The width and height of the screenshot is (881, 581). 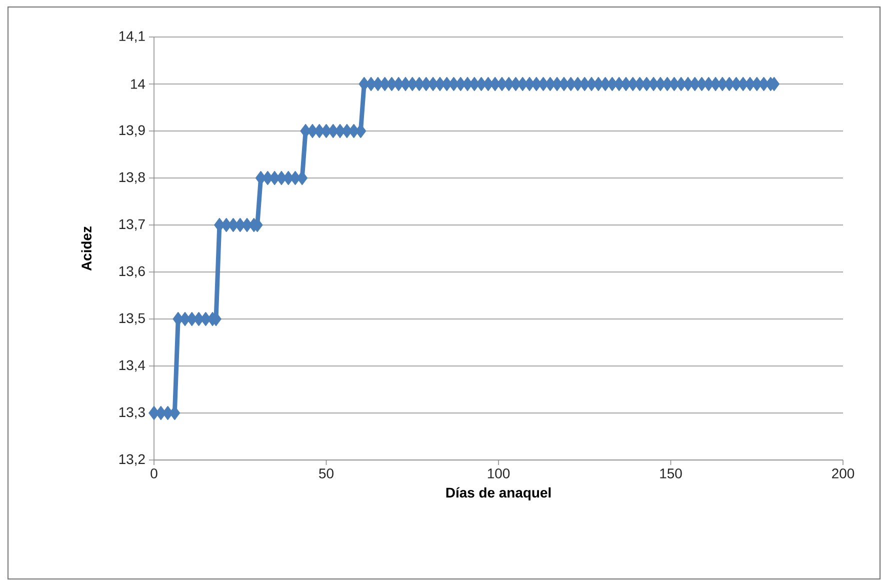 I want to click on y-tick-label: 13,7, so click(x=132, y=225).